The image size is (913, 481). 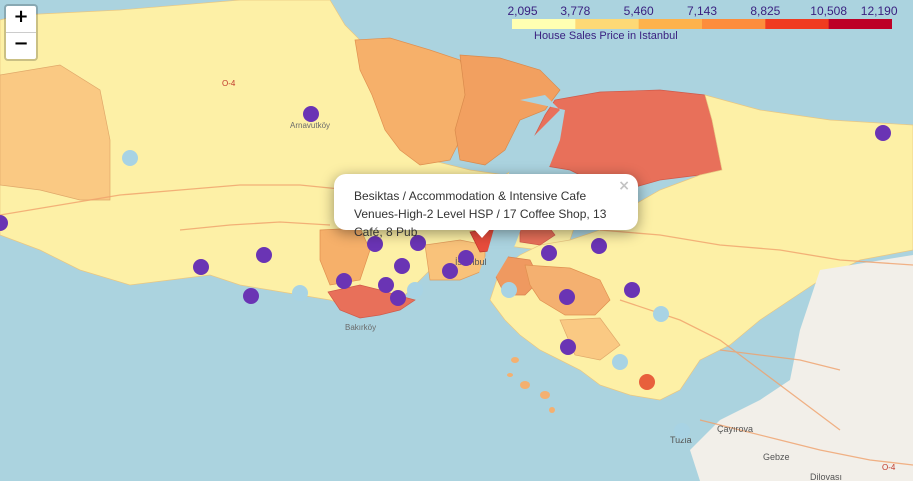 What do you see at coordinates (575, 11) in the screenshot?
I see `legend-tick-label: 3,778` at bounding box center [575, 11].